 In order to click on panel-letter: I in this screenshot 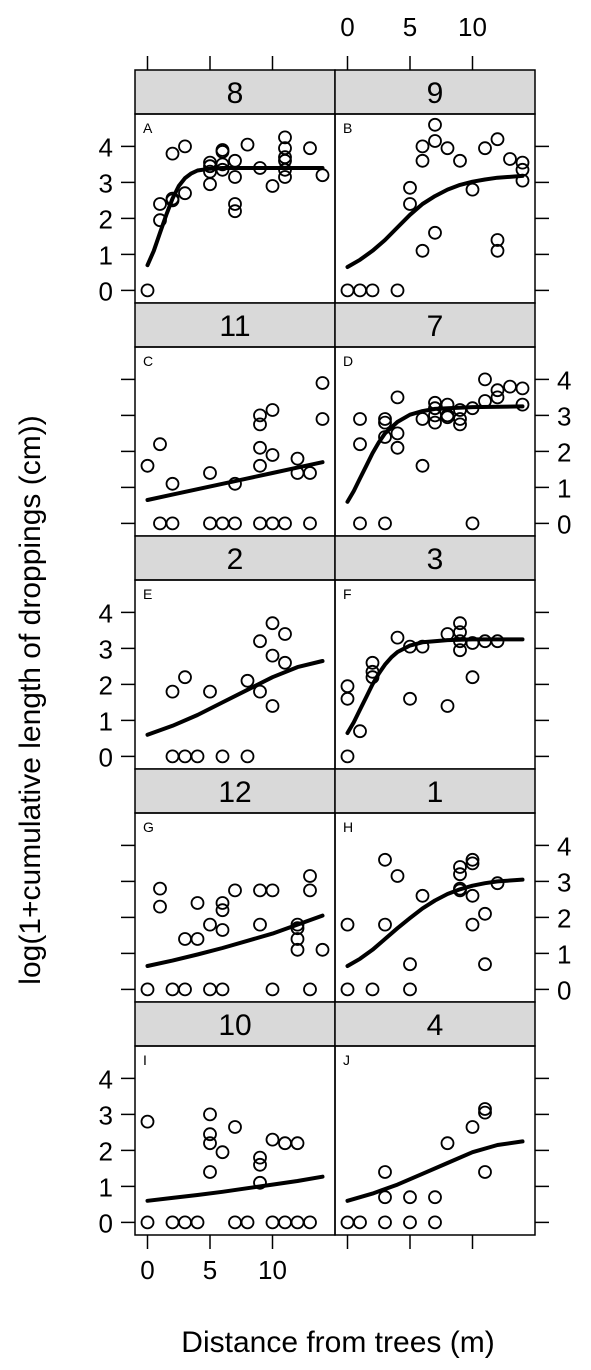, I will do `click(145, 1060)`.